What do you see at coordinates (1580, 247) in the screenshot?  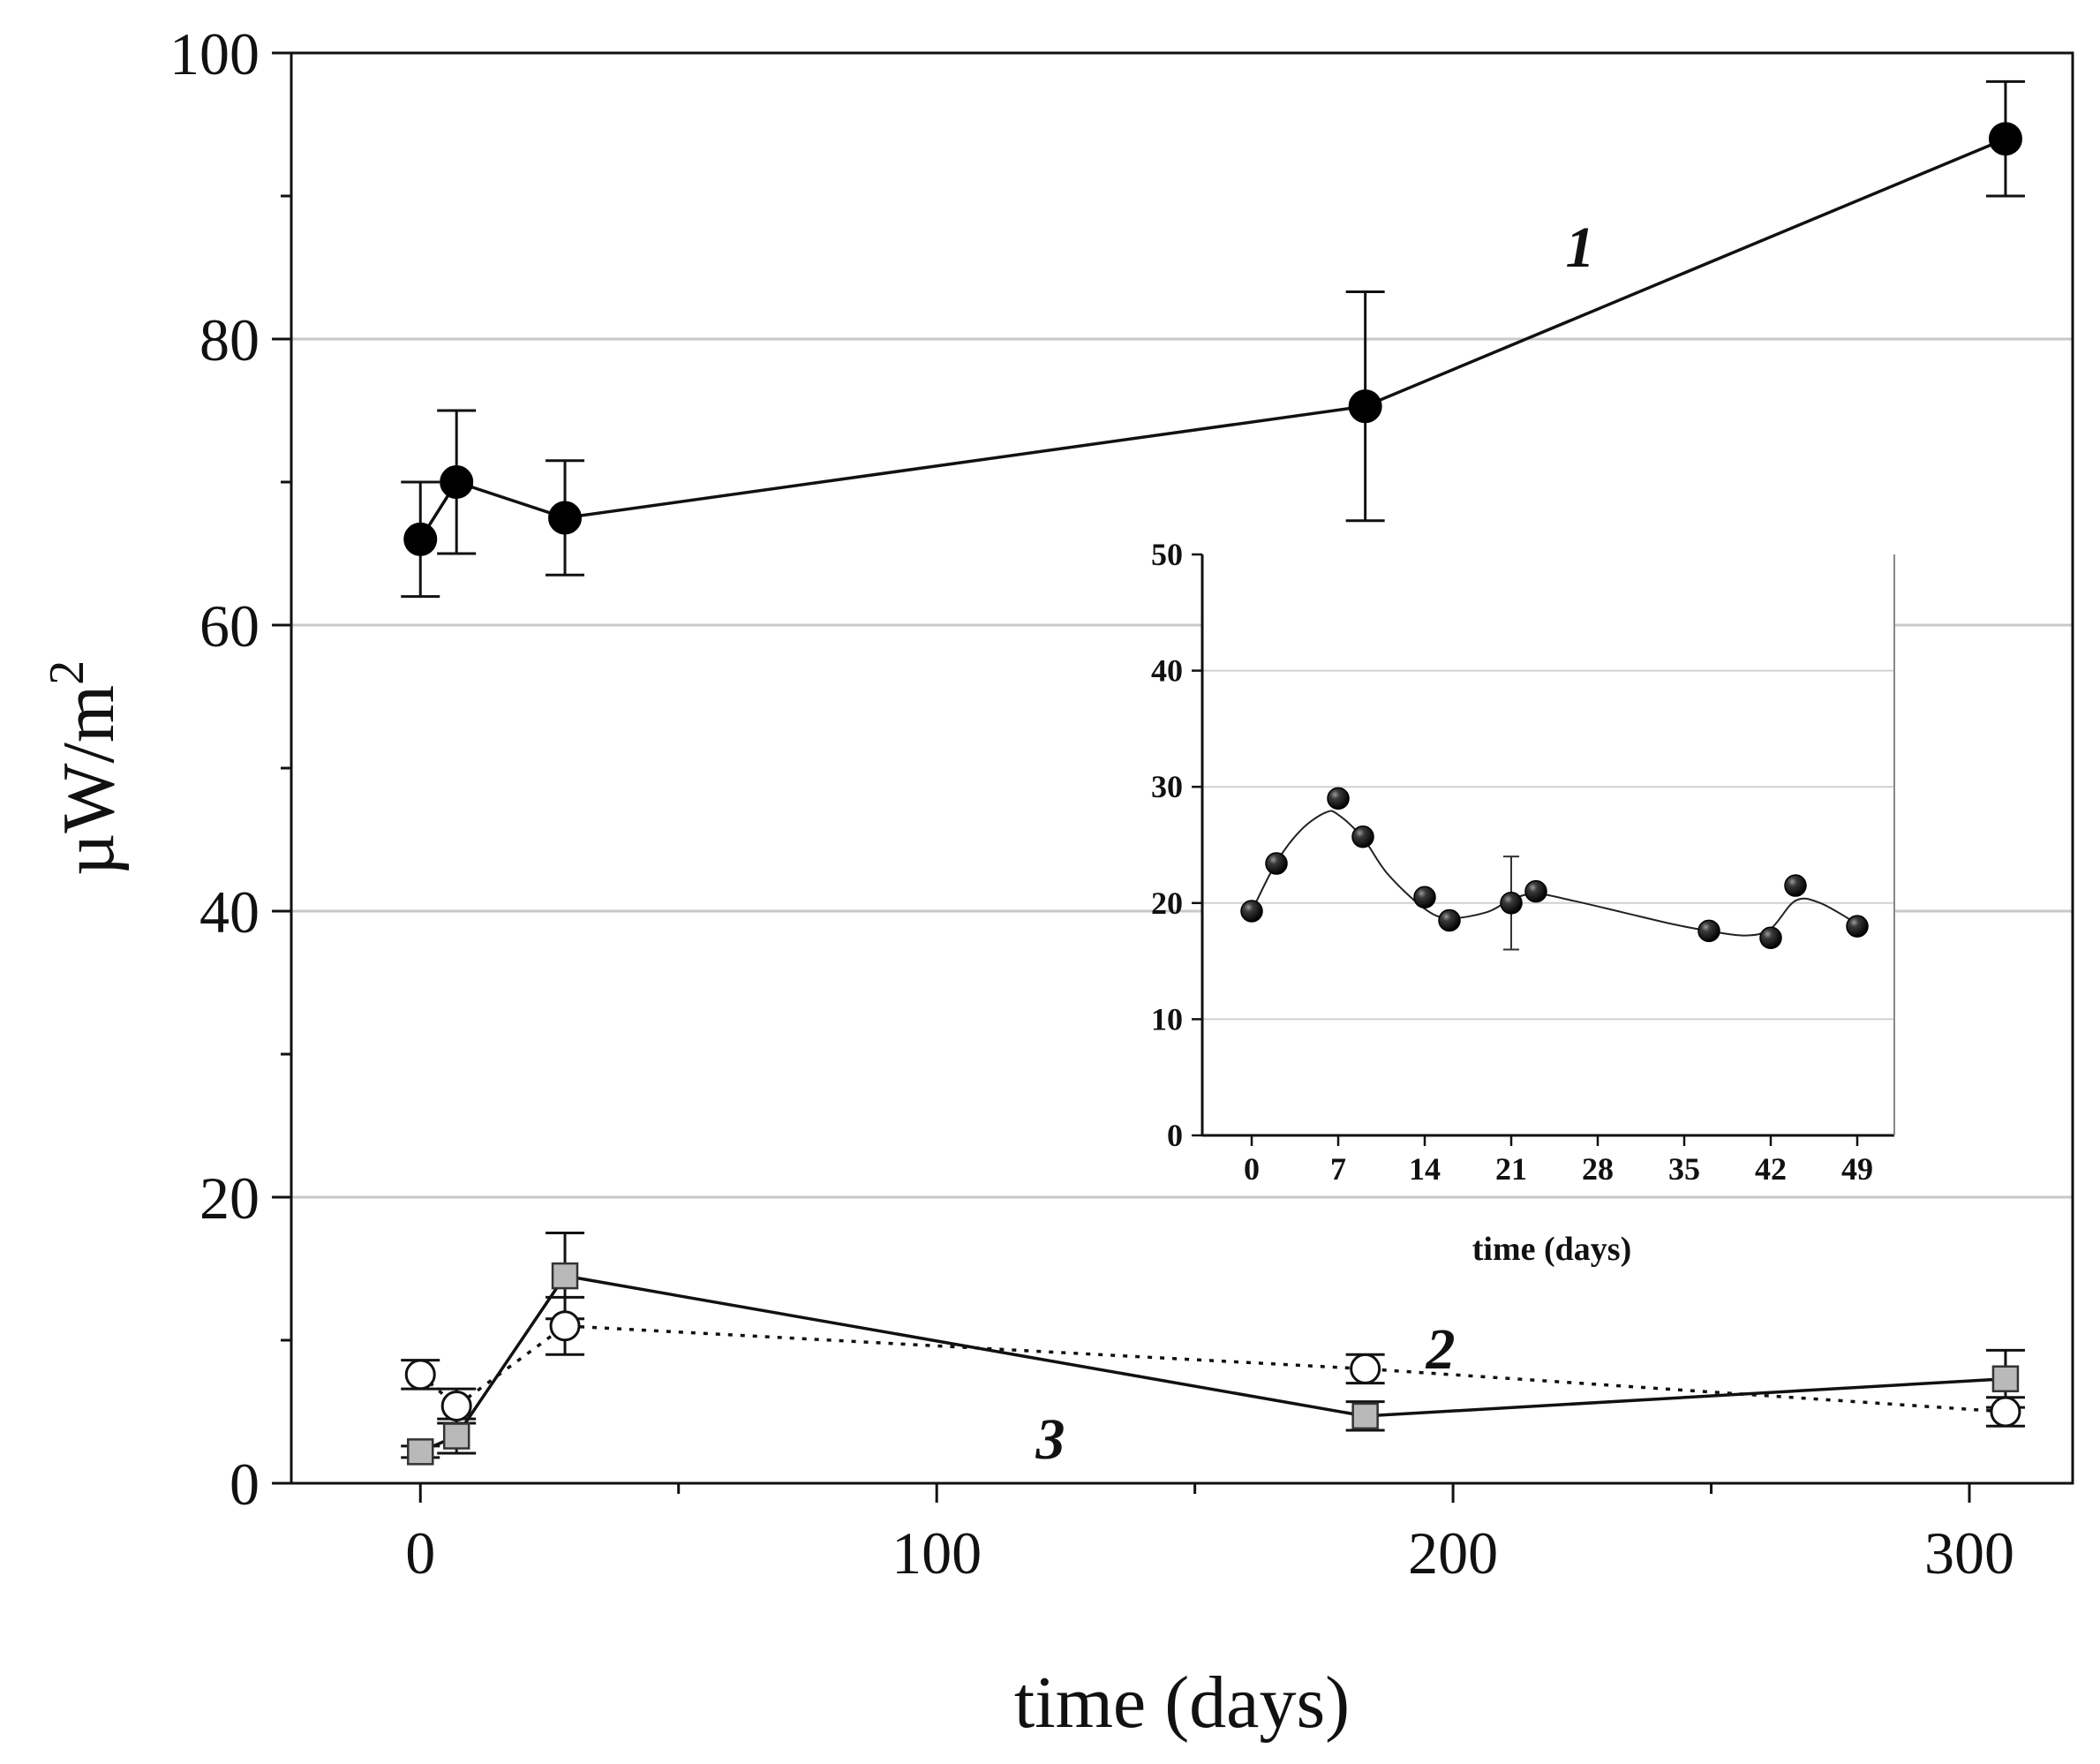 I see `series-label-1: 1` at bounding box center [1580, 247].